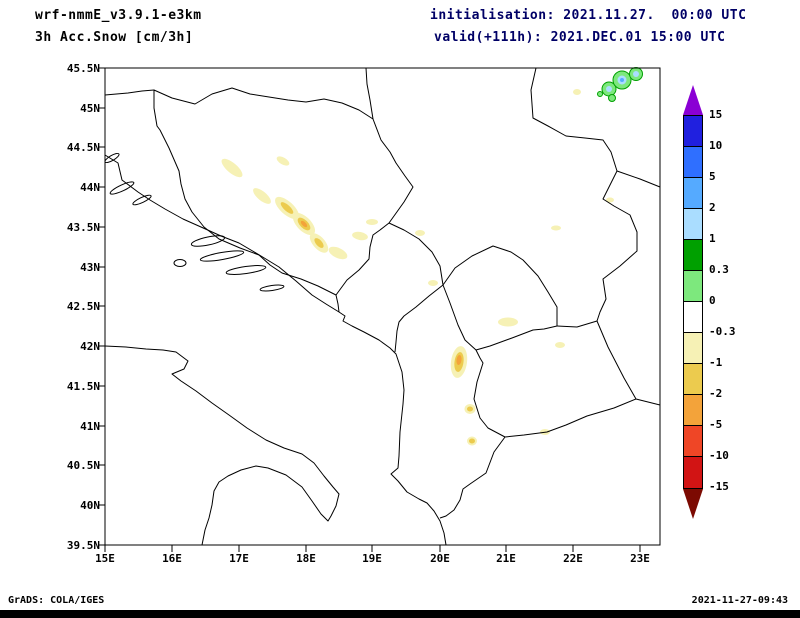 The image size is (800, 618). Describe the element at coordinates (101, 306) in the screenshot. I see `lat-ticks` at that location.